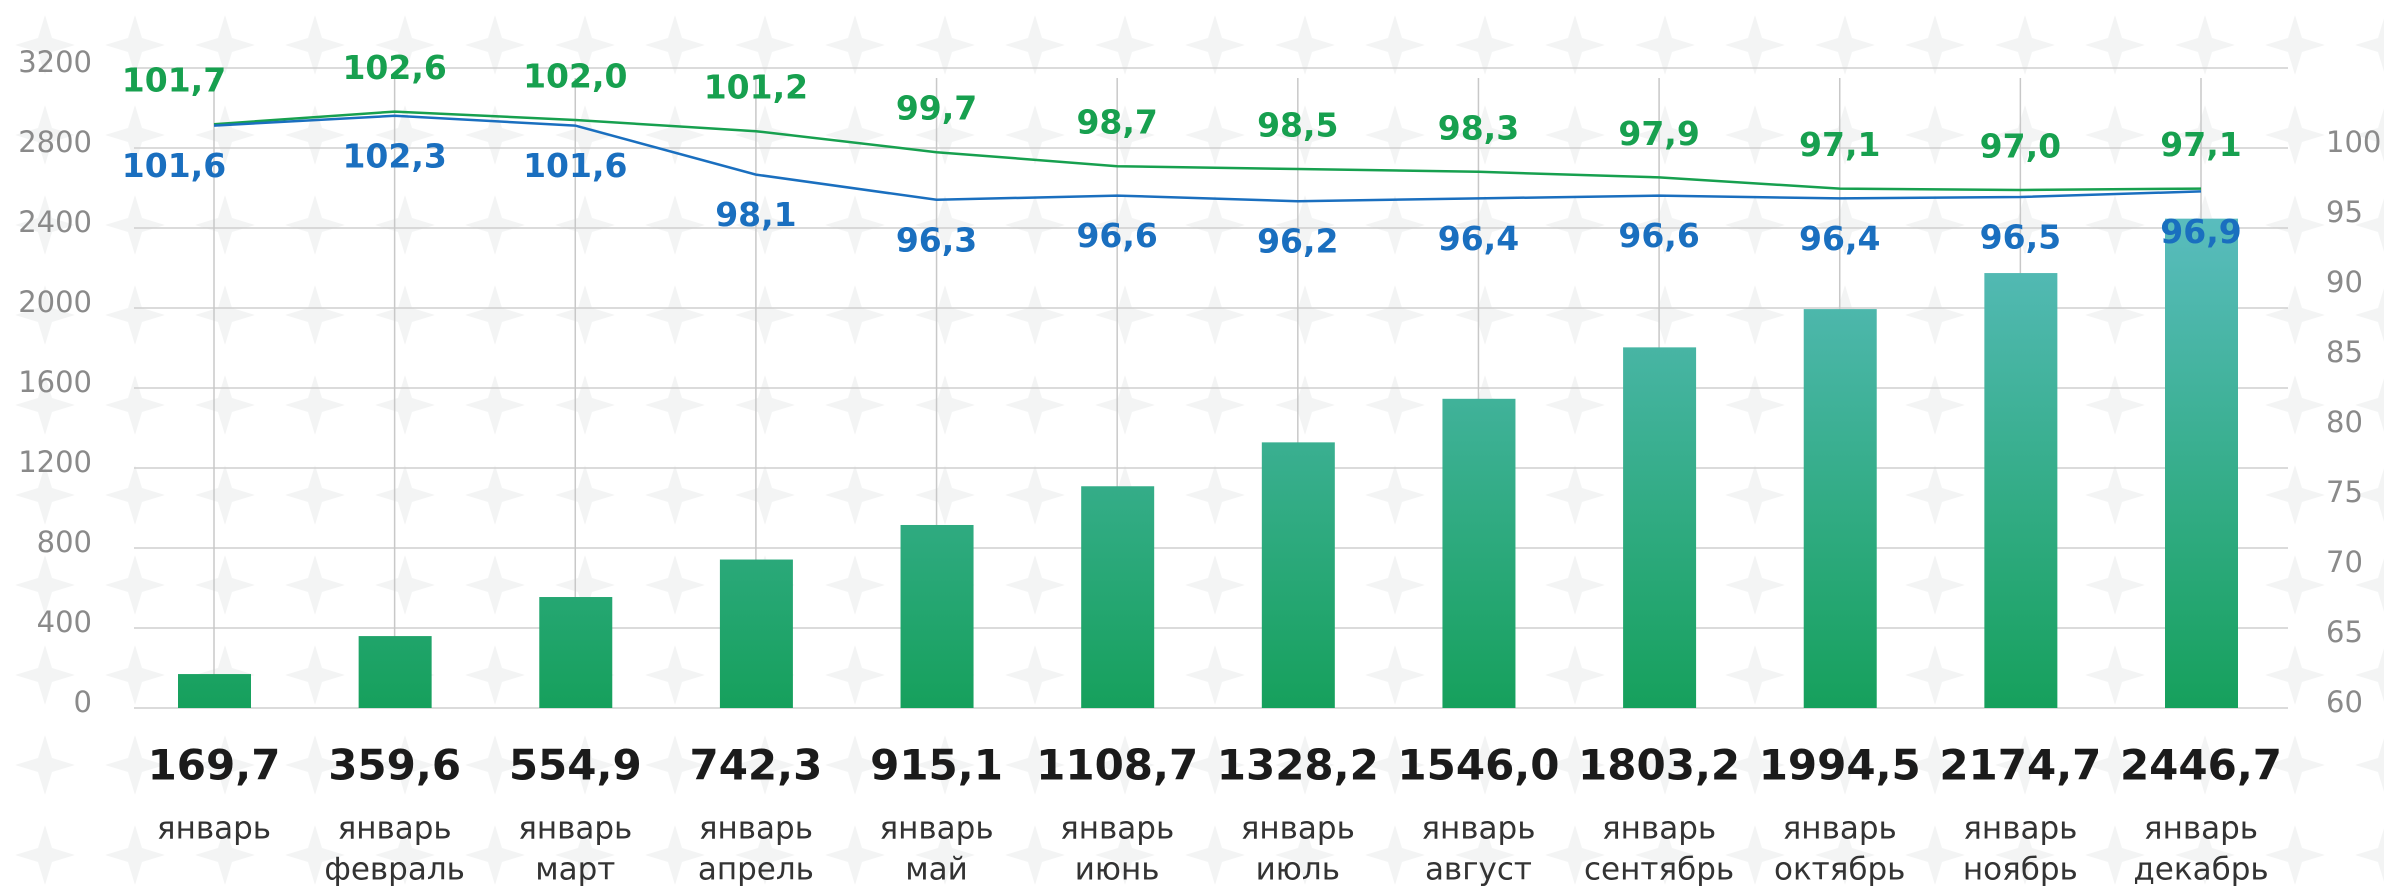 The height and width of the screenshot is (887, 2384). Describe the element at coordinates (2344, 212) in the screenshot. I see `y2-tick-label: 95` at that location.